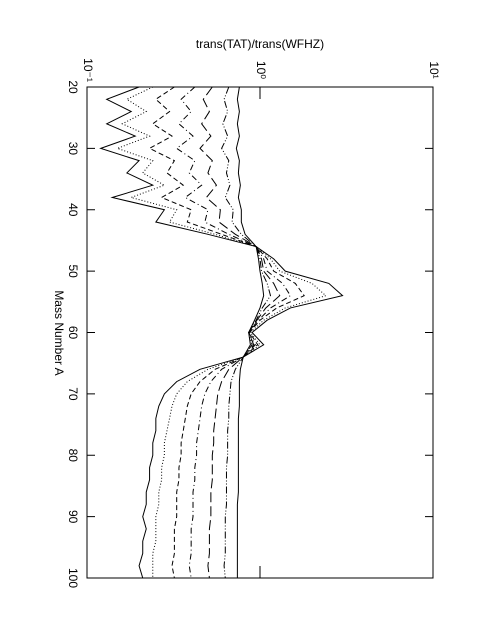 This screenshot has width=491, height=635. Describe the element at coordinates (73, 210) in the screenshot. I see `x-tick-label: 40` at that location.